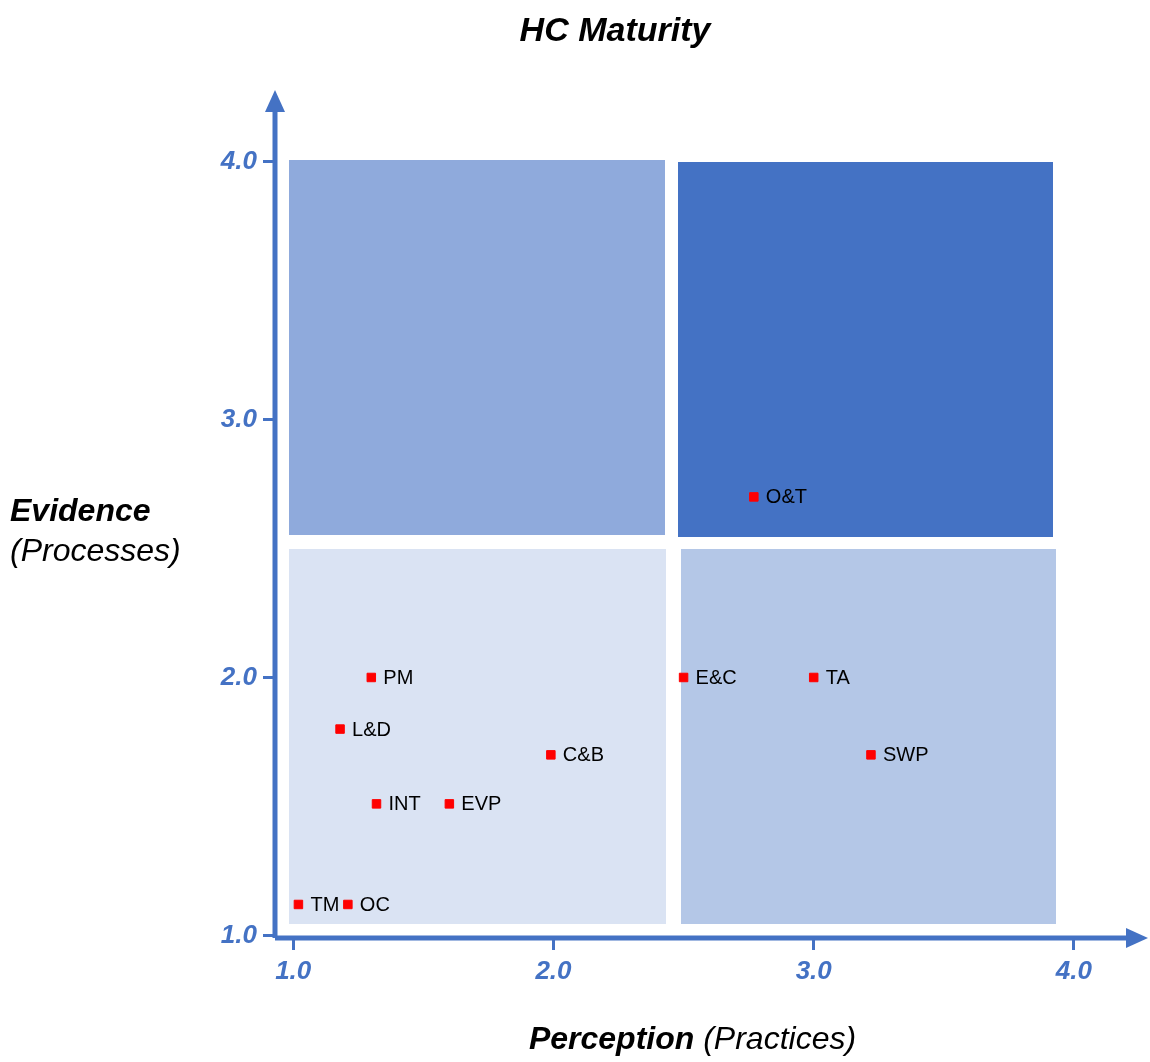 Image resolution: width=1150 pixels, height=1062 pixels. What do you see at coordinates (371, 728) in the screenshot?
I see `series-label: L&D` at bounding box center [371, 728].